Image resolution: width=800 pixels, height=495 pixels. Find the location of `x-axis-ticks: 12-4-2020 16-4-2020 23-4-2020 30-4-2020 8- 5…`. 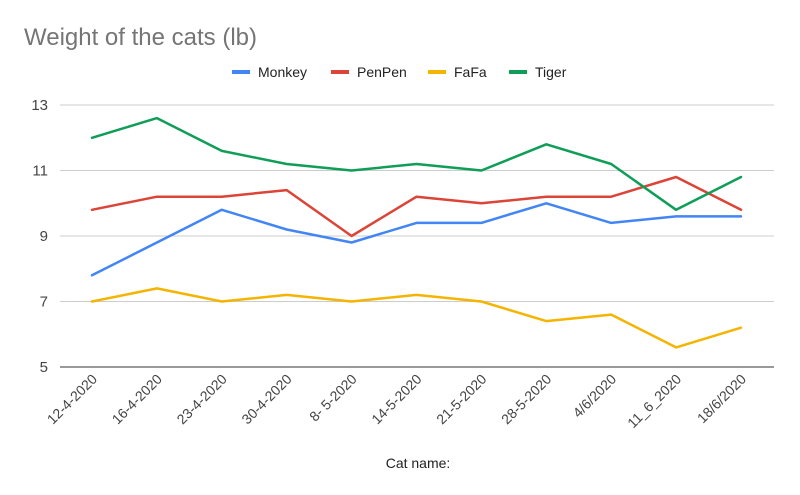

x-axis-ticks: 12-4-2020 16-4-2020 23-4-2020 30-4-2020 8- 5… is located at coordinates (397, 401).